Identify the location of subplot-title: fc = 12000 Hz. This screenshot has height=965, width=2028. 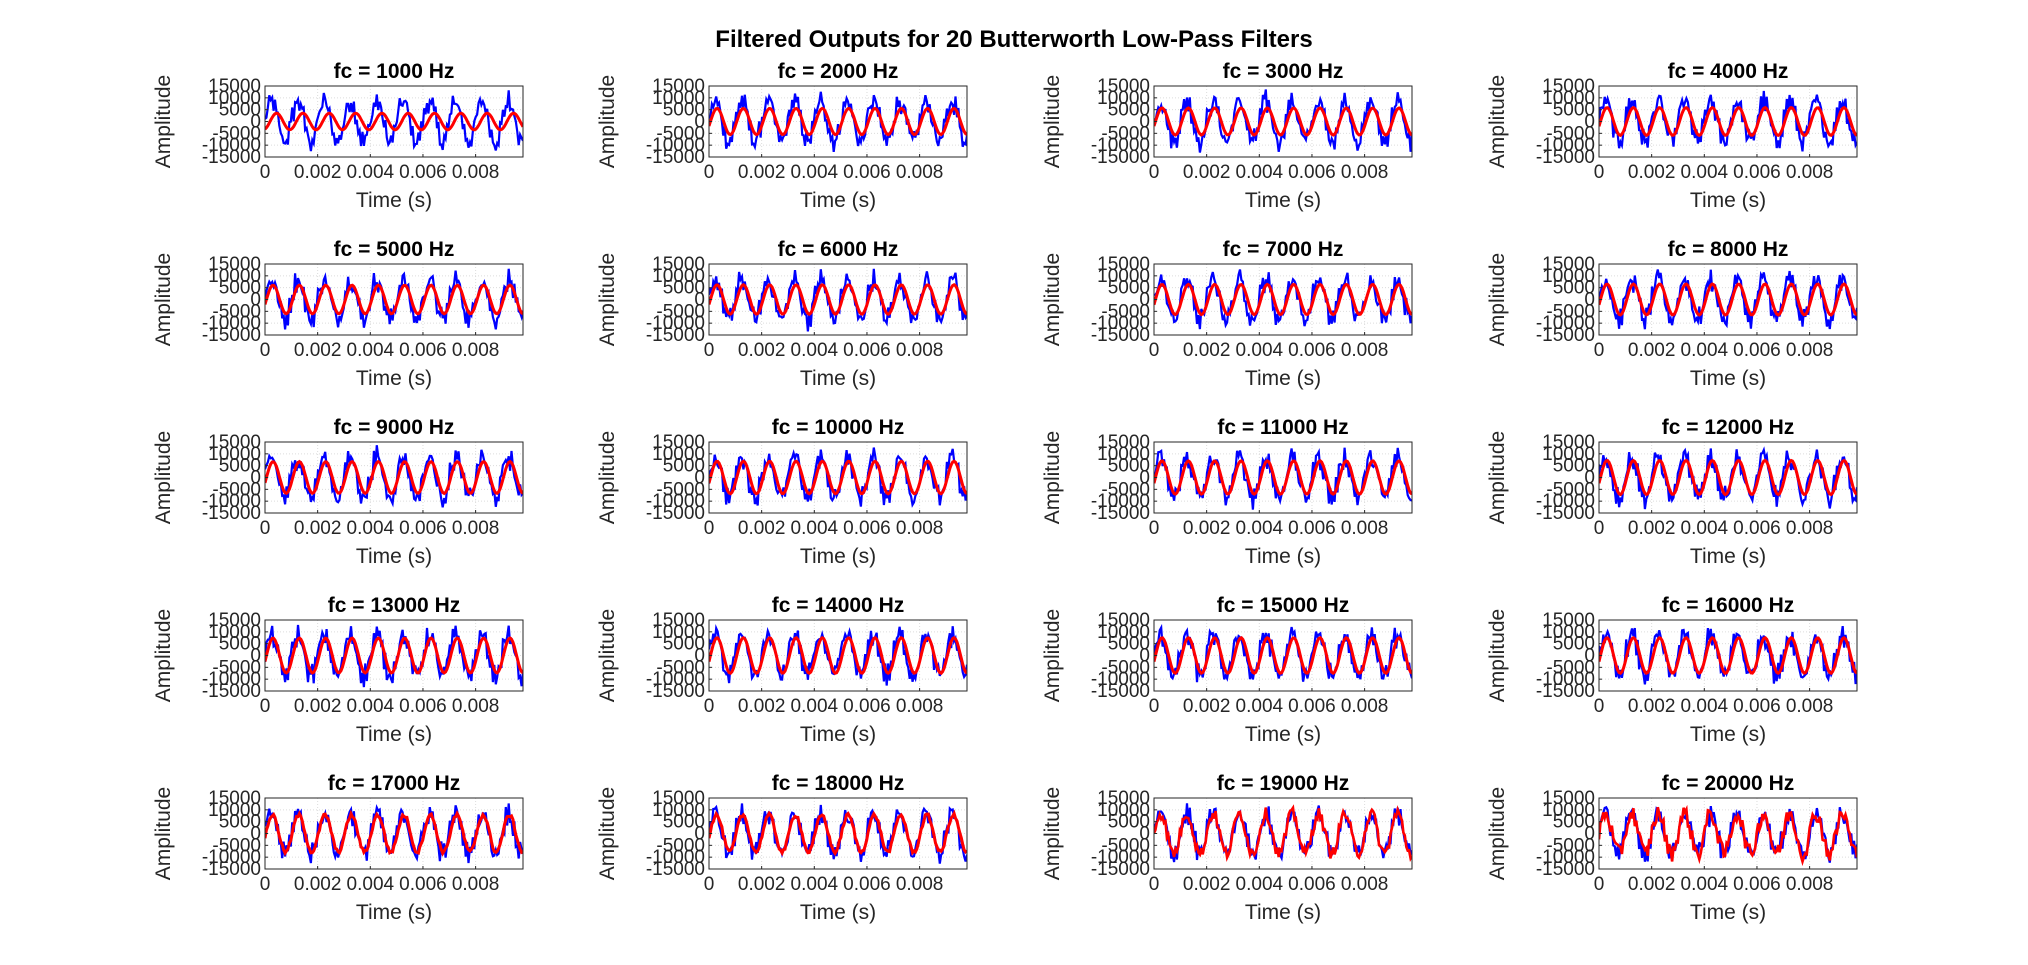
(1728, 427).